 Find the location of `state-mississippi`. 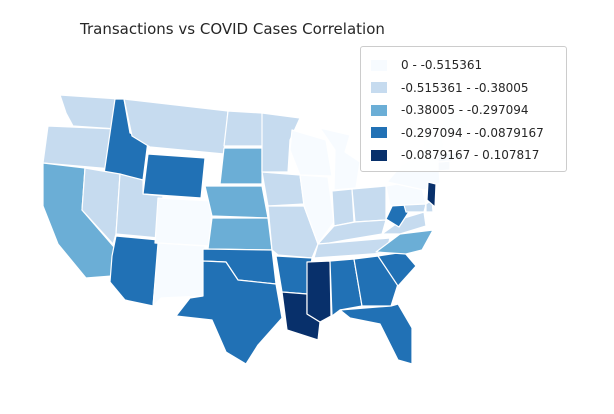

state-mississippi is located at coordinates (319, 291).